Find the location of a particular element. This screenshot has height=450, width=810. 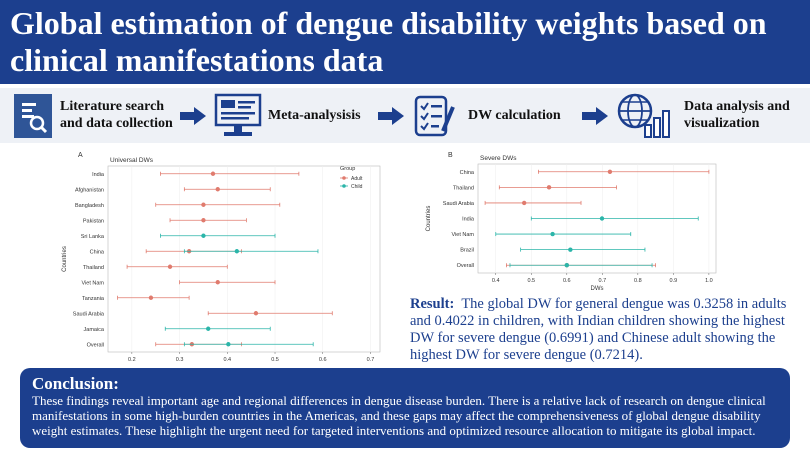

x-tick-label: 0.3 is located at coordinates (180, 360).